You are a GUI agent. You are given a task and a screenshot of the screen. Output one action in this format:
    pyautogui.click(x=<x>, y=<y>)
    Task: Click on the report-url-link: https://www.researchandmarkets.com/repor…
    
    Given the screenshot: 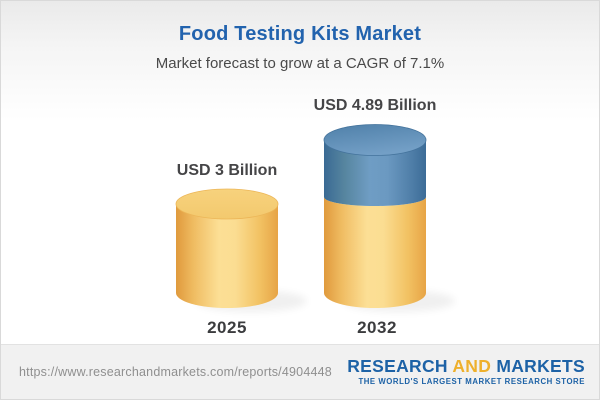 What is the action you would take?
    pyautogui.click(x=175, y=372)
    